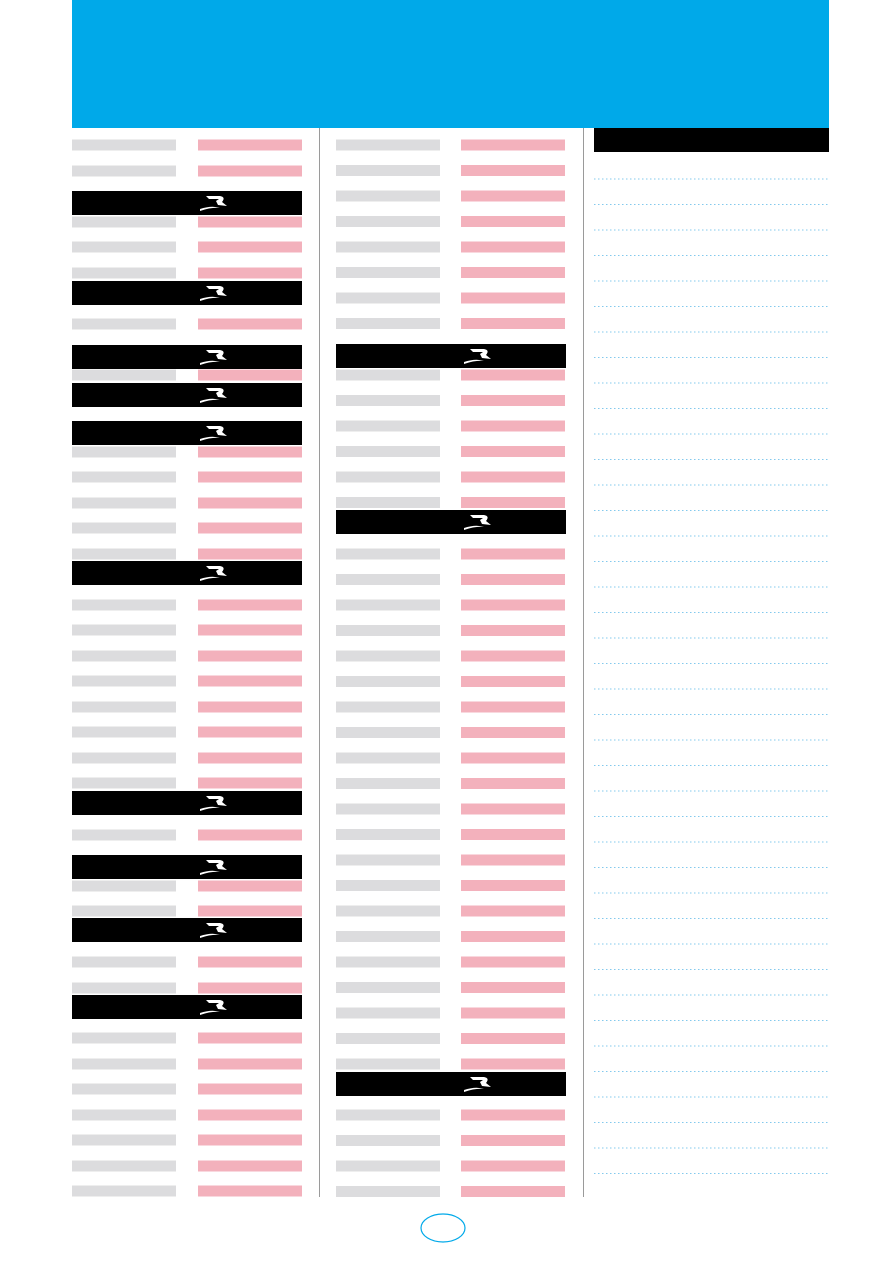  What do you see at coordinates (711, 140) in the screenshot?
I see `side-header` at bounding box center [711, 140].